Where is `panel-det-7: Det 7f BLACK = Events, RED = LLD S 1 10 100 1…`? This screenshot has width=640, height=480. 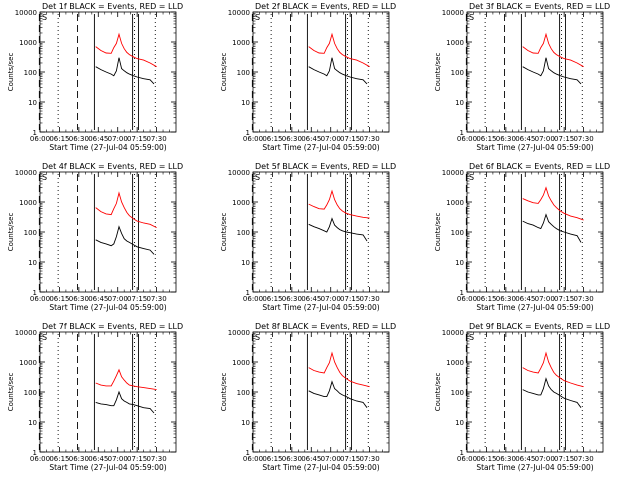
panel-det-7: Det 7f BLACK = Events, RED = LLD S 1 10 100 1… is located at coordinates (95, 397).